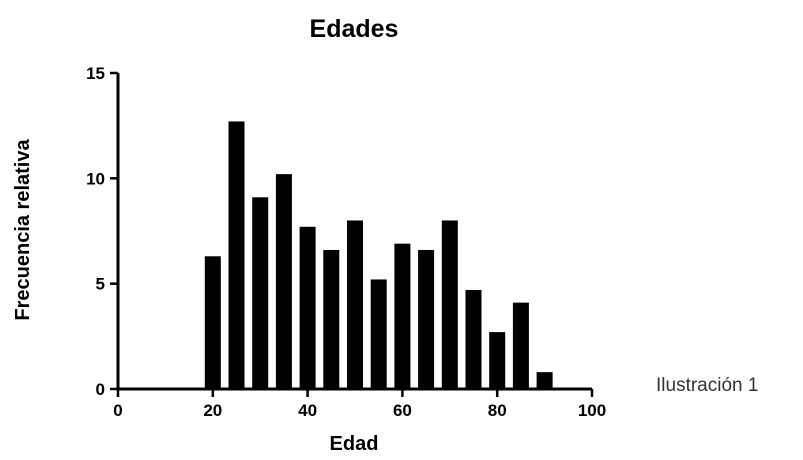 Image resolution: width=803 pixels, height=460 pixels. What do you see at coordinates (212, 410) in the screenshot?
I see `x-tick-label-20: 20` at bounding box center [212, 410].